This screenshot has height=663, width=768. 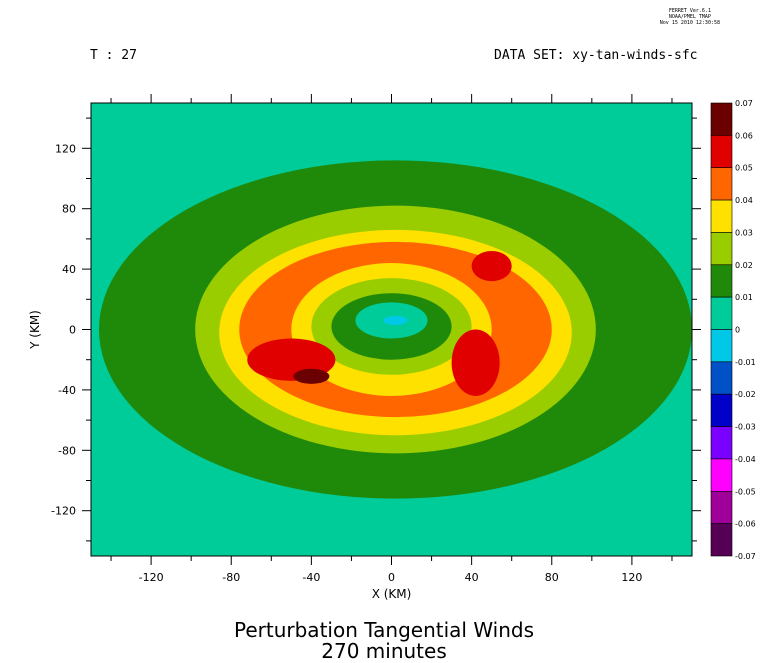 What do you see at coordinates (67, 390) in the screenshot?
I see `y-tick-label: -40` at bounding box center [67, 390].